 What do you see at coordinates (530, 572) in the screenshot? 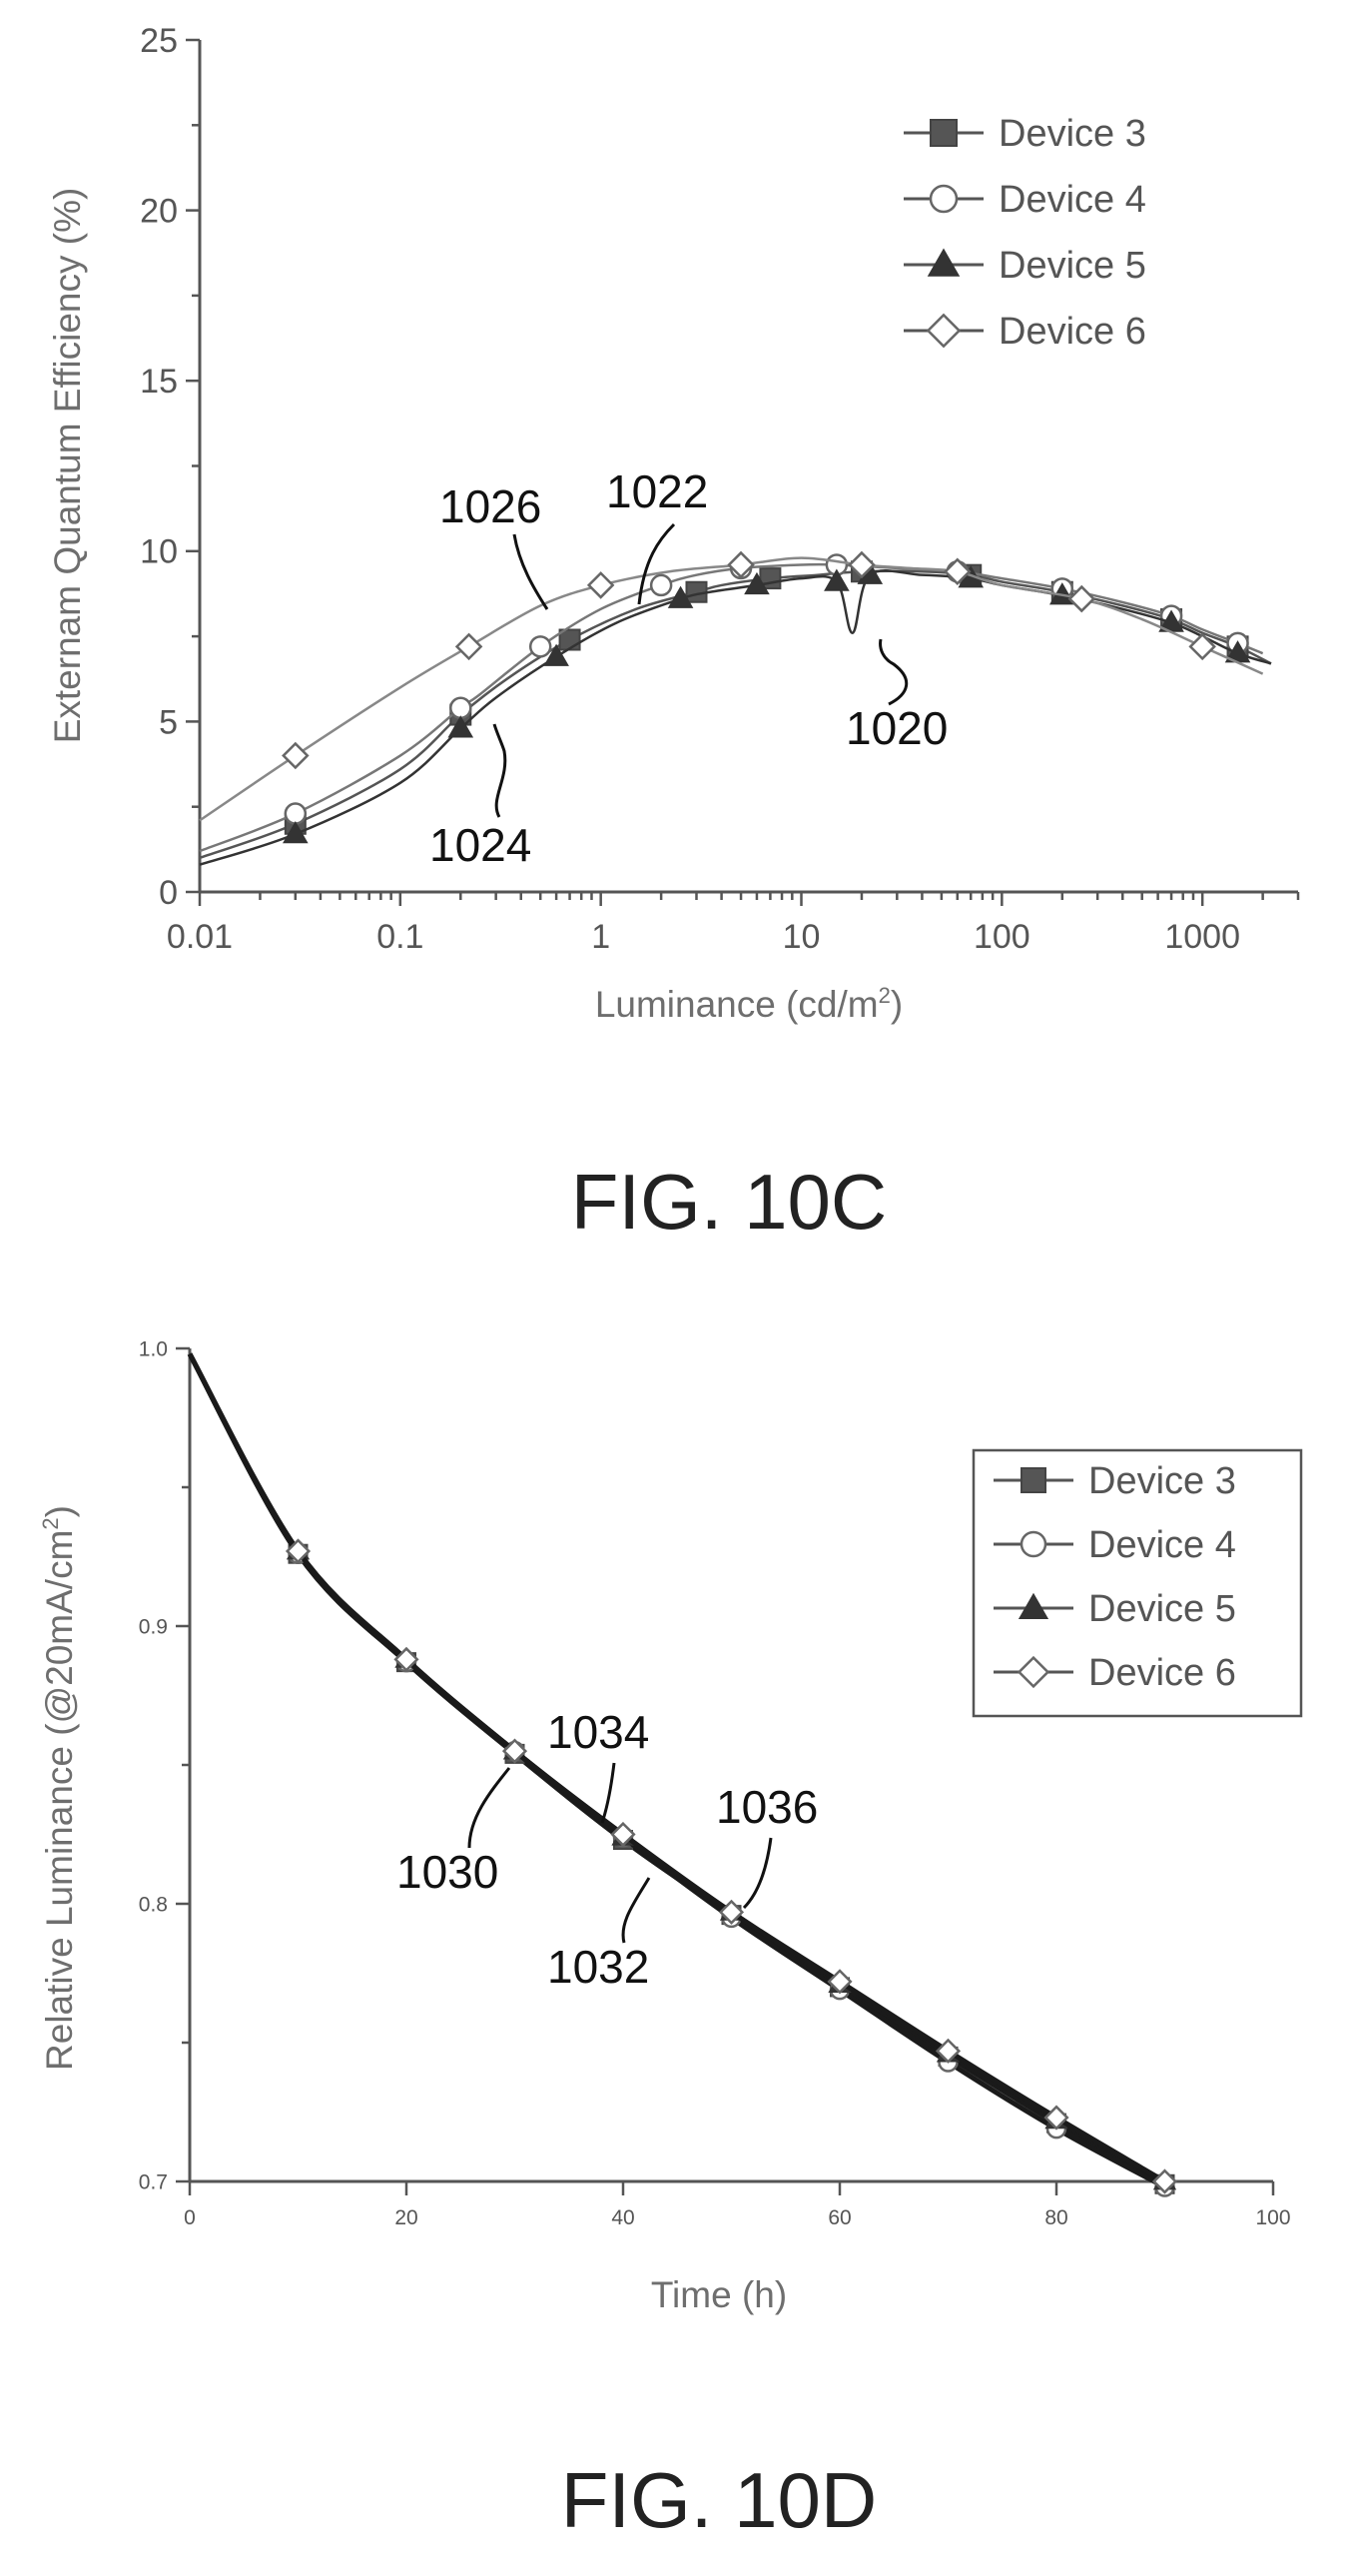
I see `callout-1026-leader` at bounding box center [530, 572].